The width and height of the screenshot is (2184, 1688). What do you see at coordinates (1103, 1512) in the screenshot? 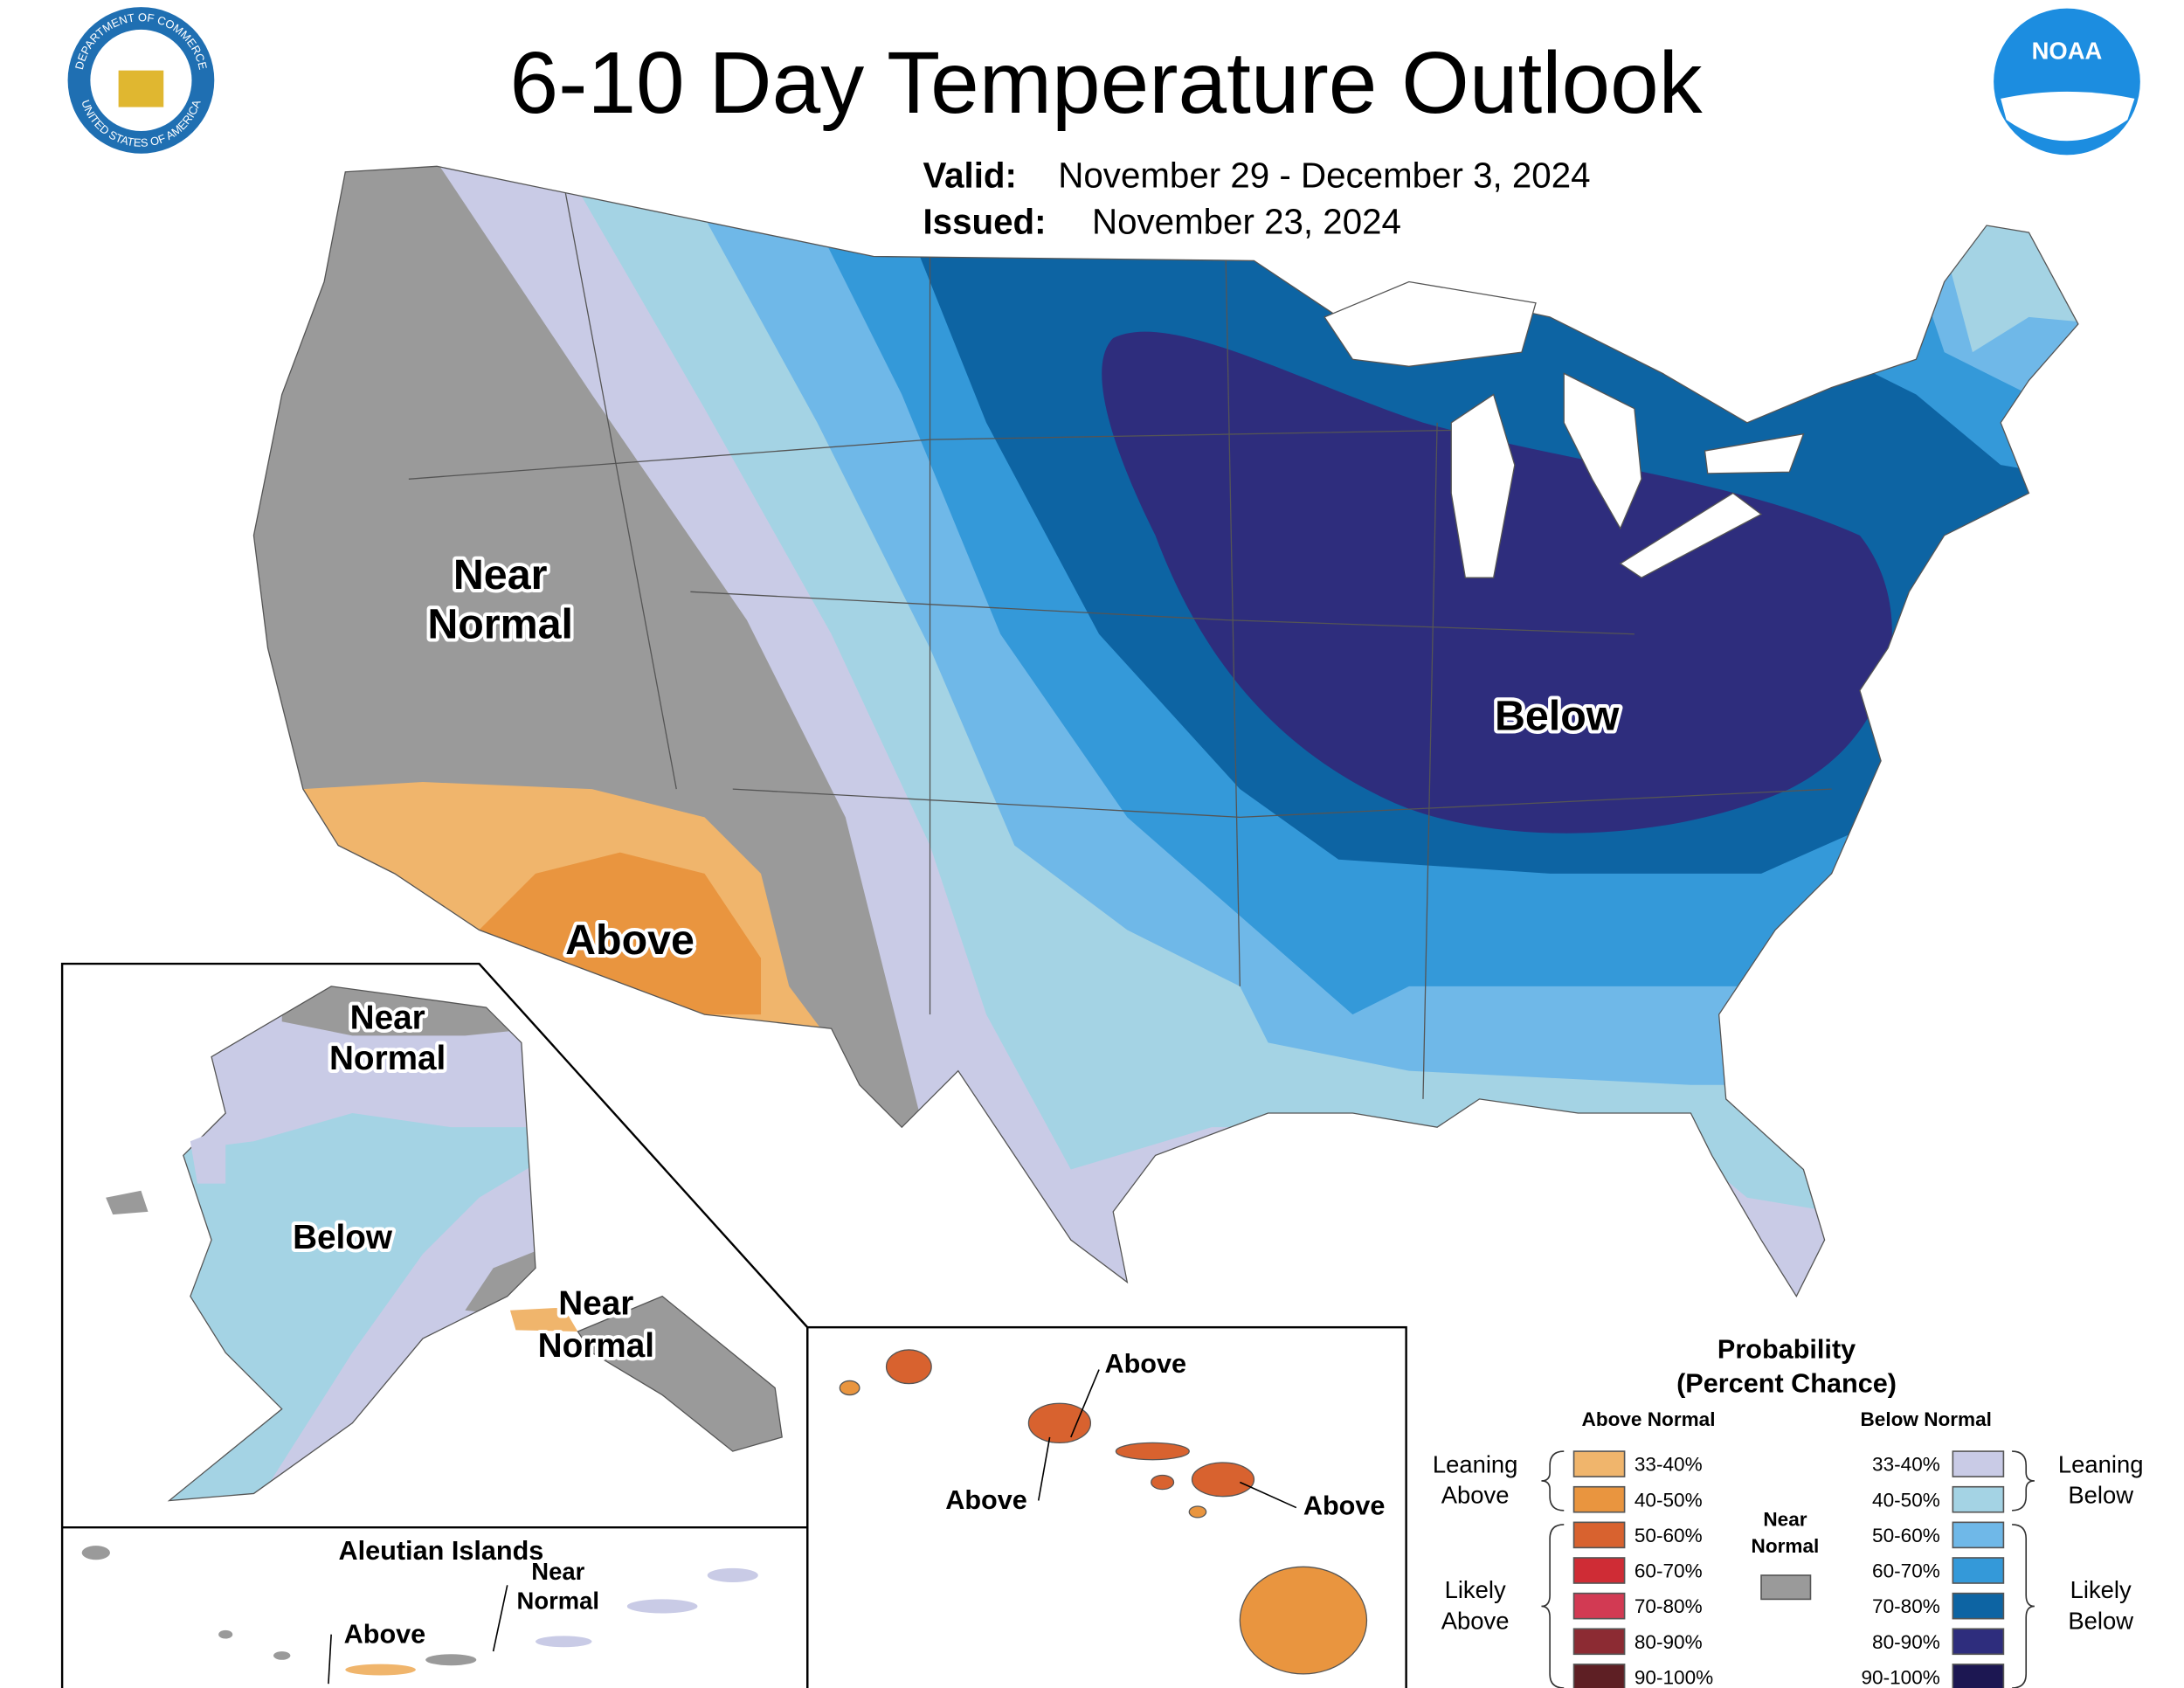
I see `hawaii` at bounding box center [1103, 1512].